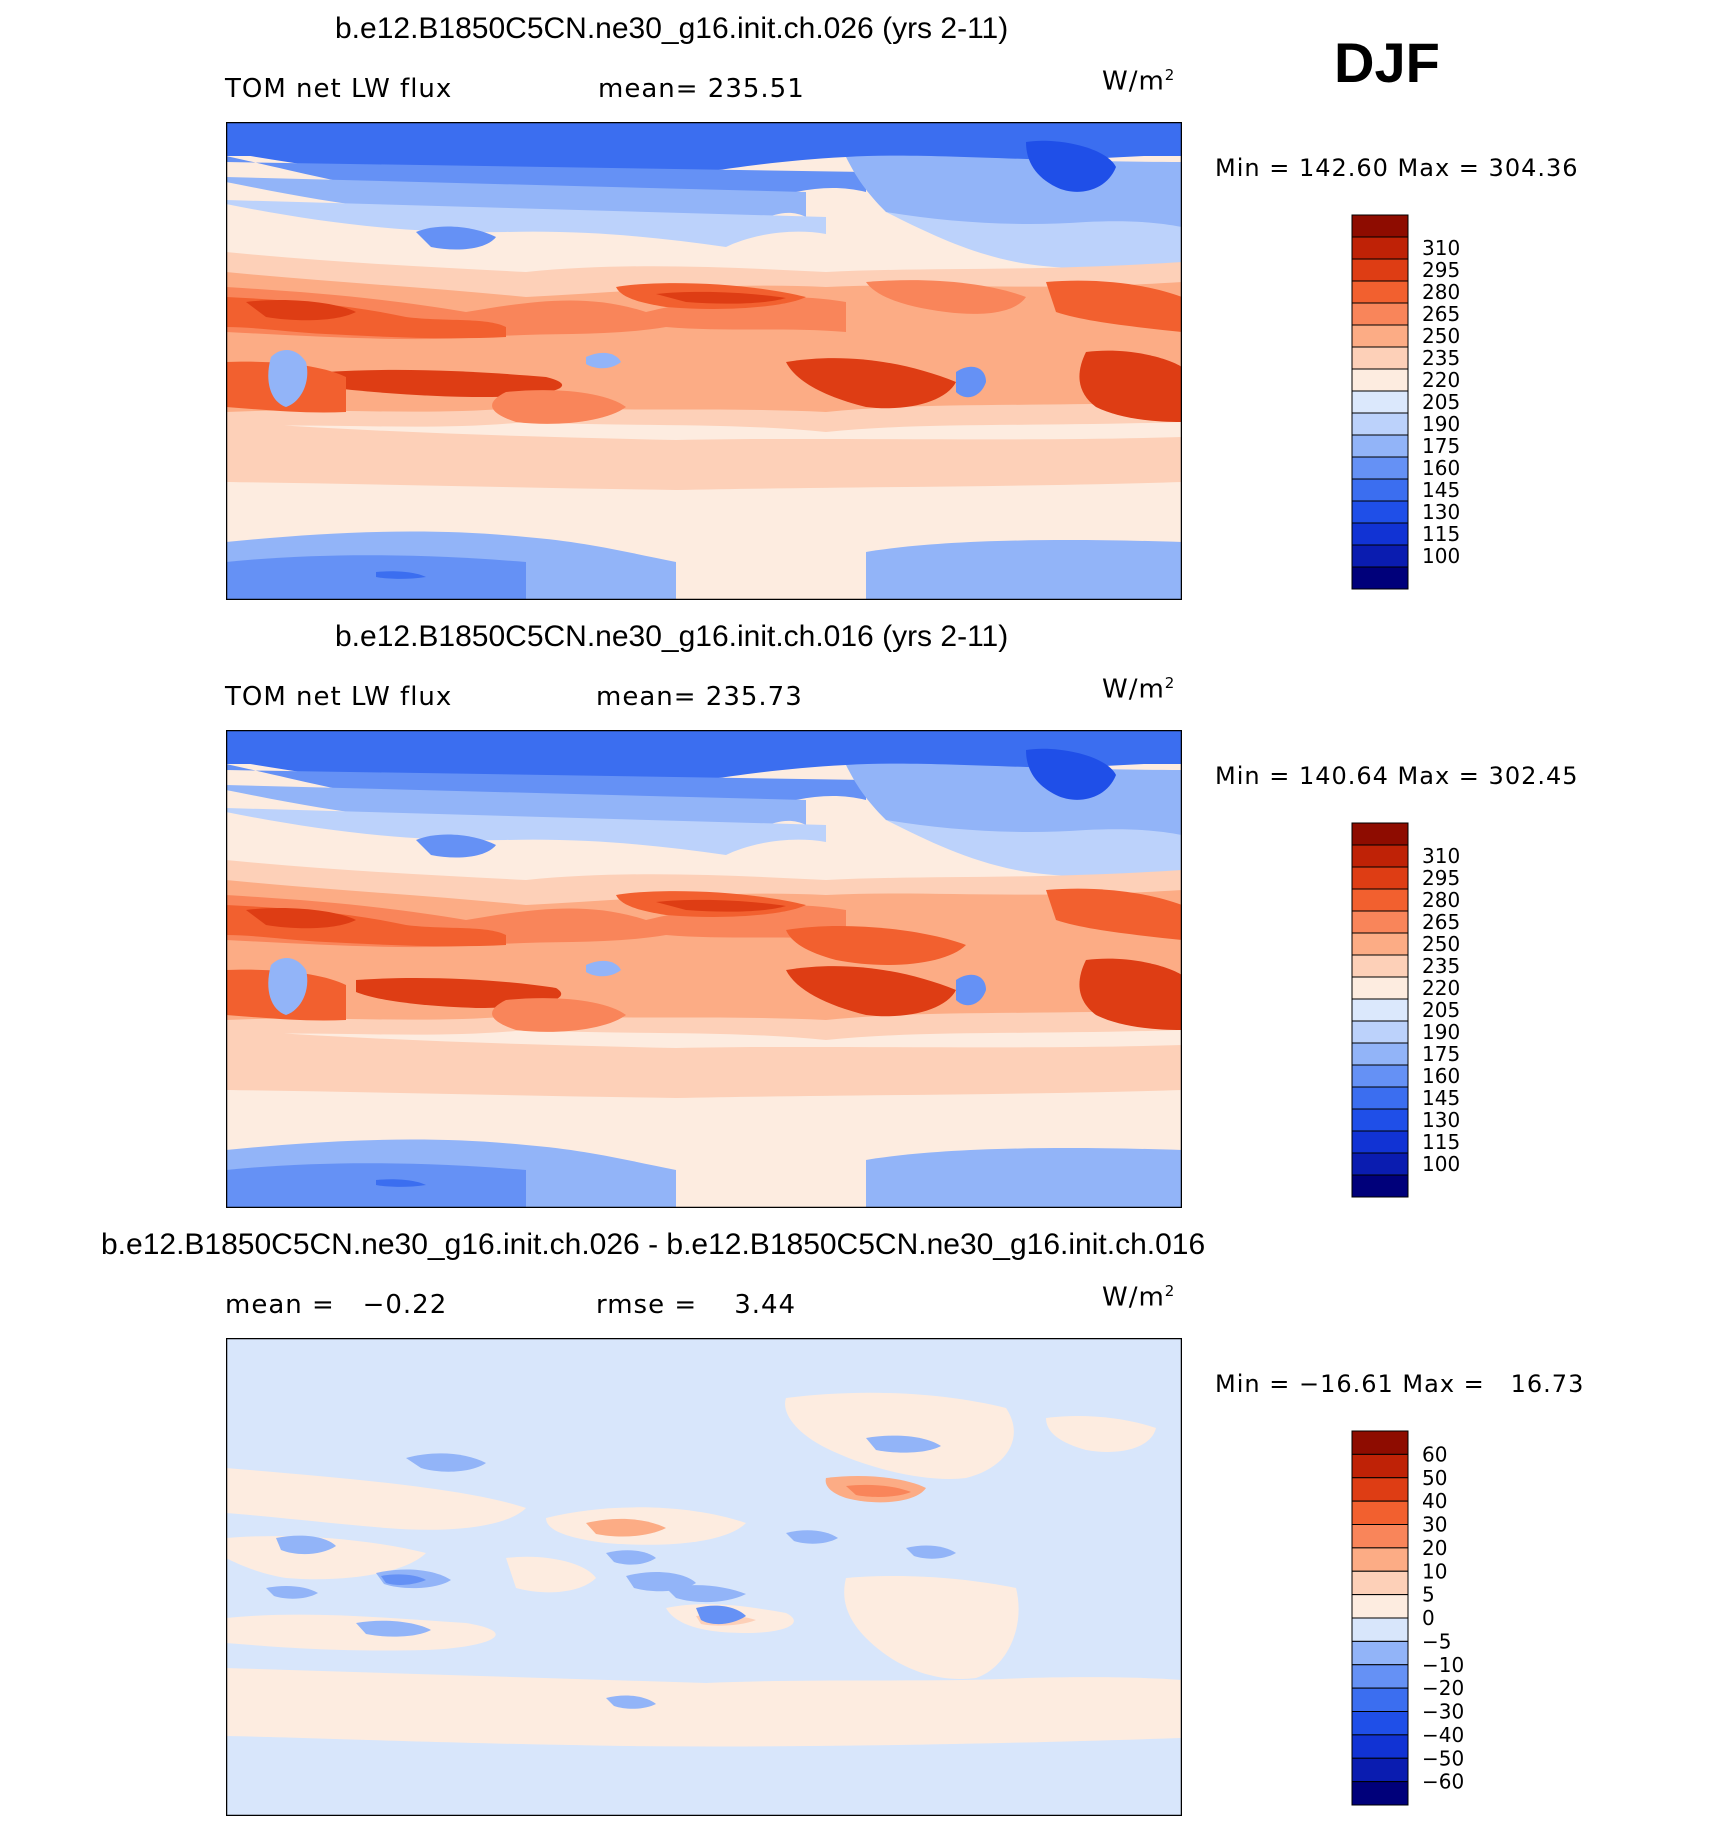 The height and width of the screenshot is (1831, 1710). What do you see at coordinates (339, 697) in the screenshot?
I see `panel2-variable: TOM net LW flux` at bounding box center [339, 697].